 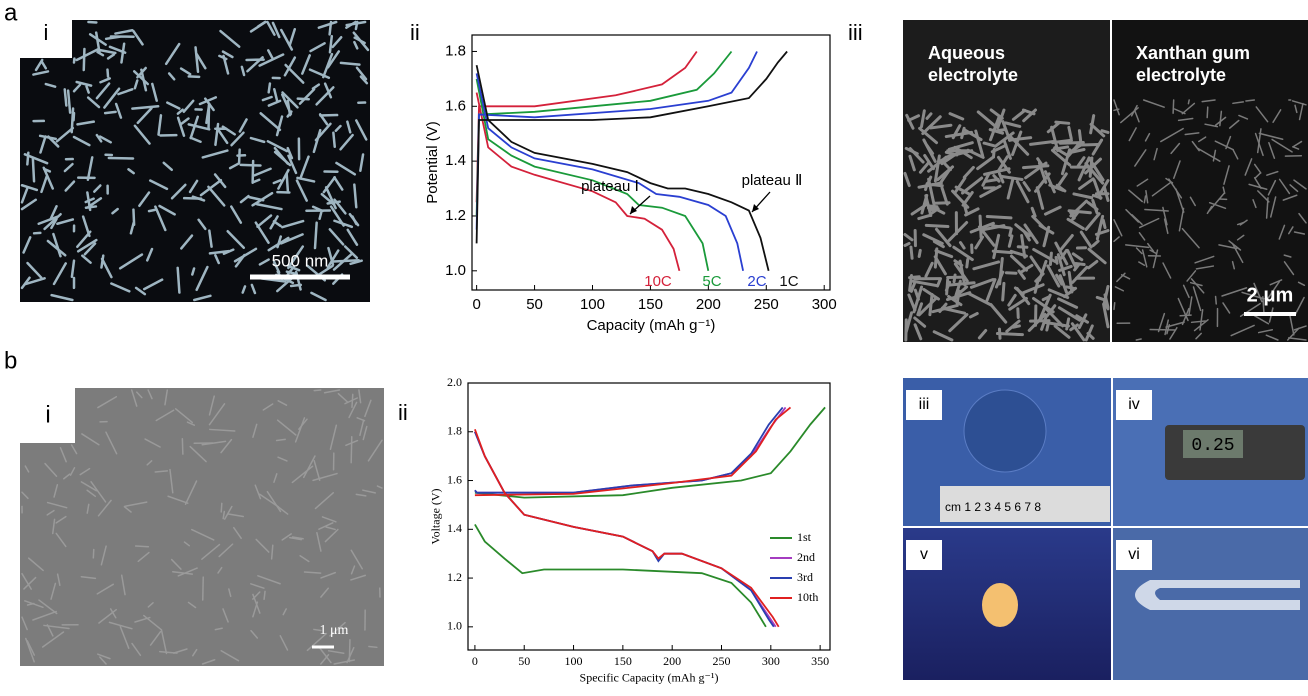 I want to click on photo-ruler, so click(x=1025, y=504).